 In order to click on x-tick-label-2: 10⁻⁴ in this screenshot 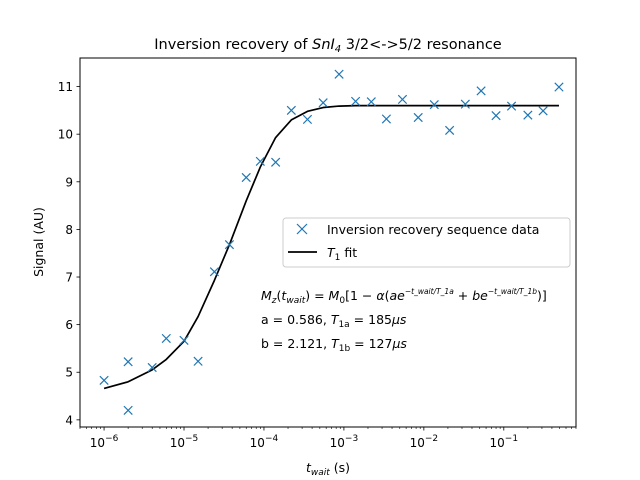, I will do `click(264, 442)`.